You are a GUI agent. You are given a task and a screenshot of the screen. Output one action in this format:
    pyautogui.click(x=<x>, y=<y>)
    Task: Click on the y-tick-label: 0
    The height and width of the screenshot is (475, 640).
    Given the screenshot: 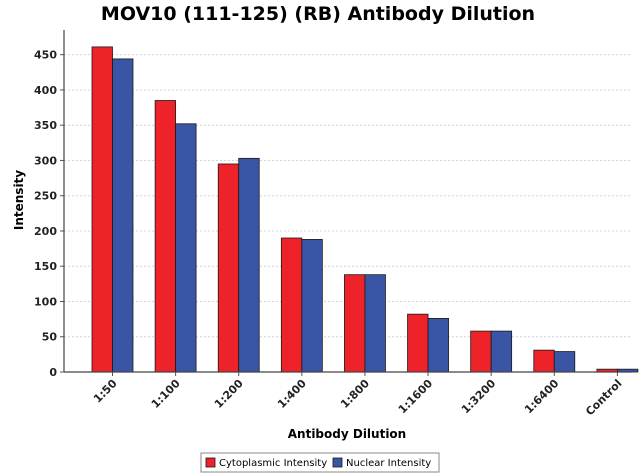 What is the action you would take?
    pyautogui.click(x=53, y=372)
    